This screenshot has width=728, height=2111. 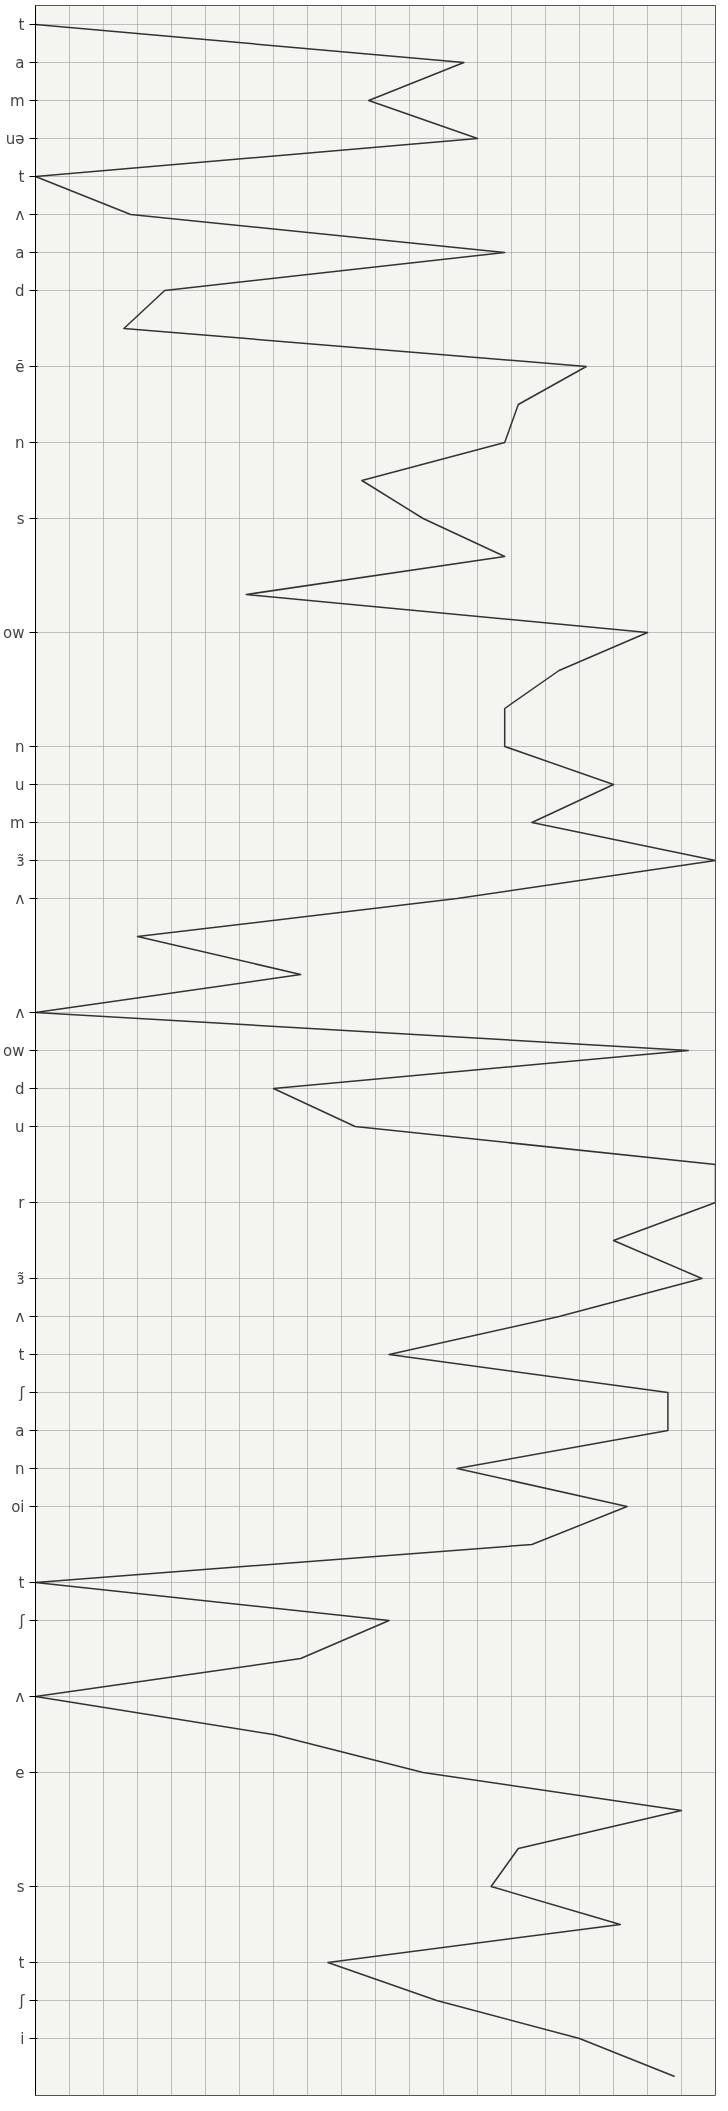 What do you see at coordinates (22, 2038) in the screenshot?
I see `y-tick-label: i` at bounding box center [22, 2038].